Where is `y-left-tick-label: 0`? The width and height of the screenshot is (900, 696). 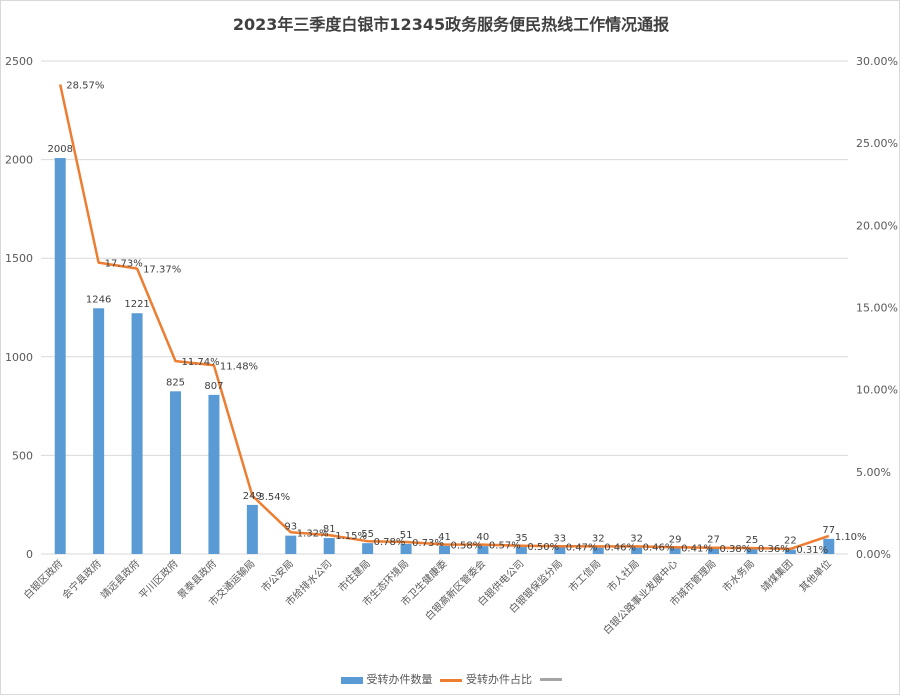 y-left-tick-label: 0 is located at coordinates (29, 554).